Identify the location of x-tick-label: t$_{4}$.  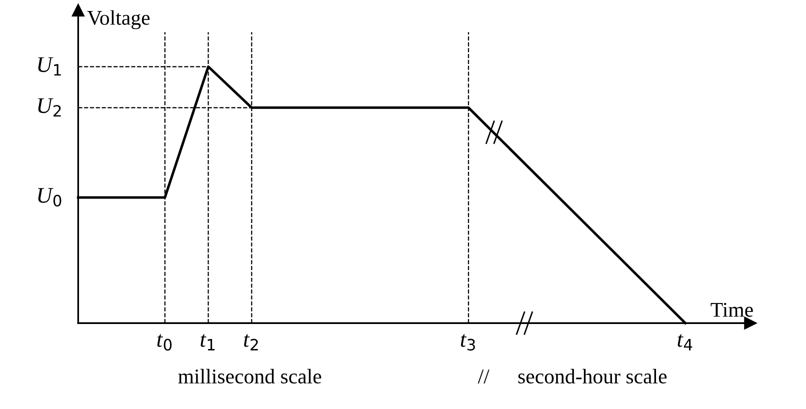
(685, 342).